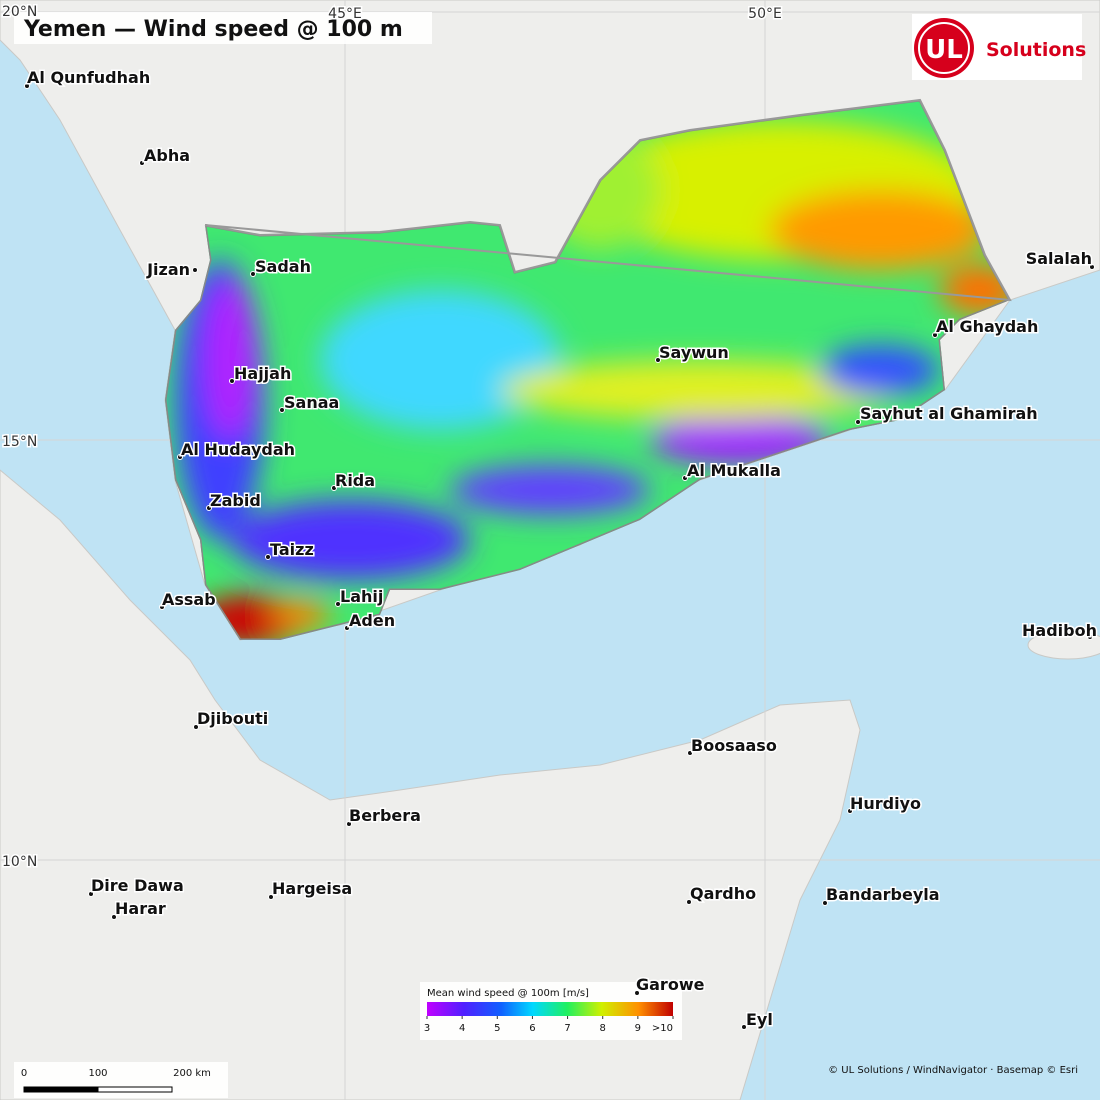 The image size is (1100, 1100). What do you see at coordinates (88, 77) in the screenshot?
I see `city-label: Al Qunfudhah` at bounding box center [88, 77].